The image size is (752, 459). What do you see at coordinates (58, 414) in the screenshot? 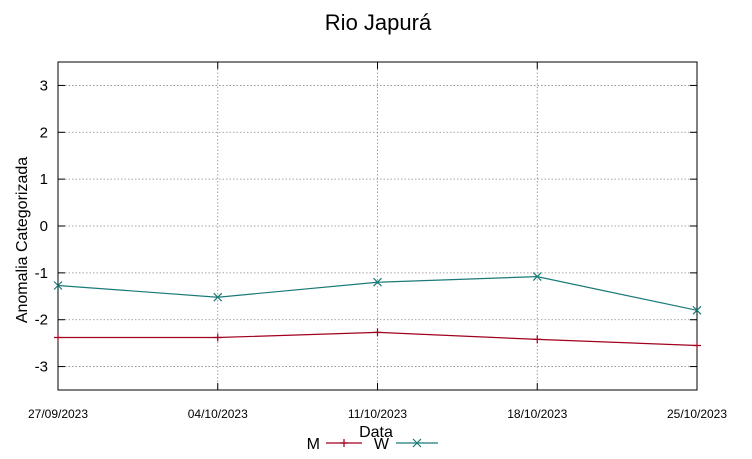
I see `x-tick-label: 27/09/2023` at bounding box center [58, 414].